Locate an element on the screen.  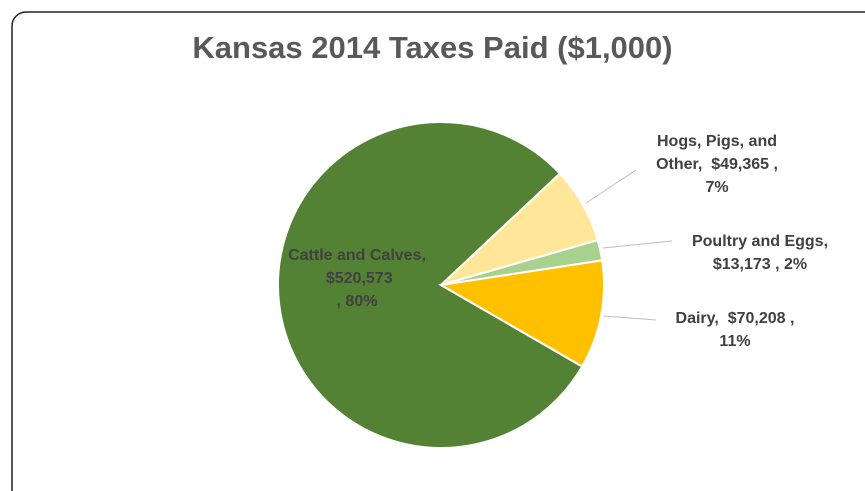
data-label: Poultry and Eggs, $13,173 , 2% is located at coordinates (760, 253).